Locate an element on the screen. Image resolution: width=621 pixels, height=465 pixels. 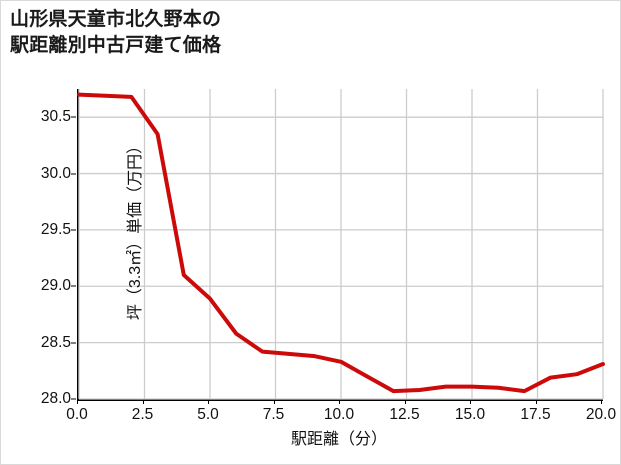
x-axis-label: 駅距離（分） is located at coordinates (338, 439).